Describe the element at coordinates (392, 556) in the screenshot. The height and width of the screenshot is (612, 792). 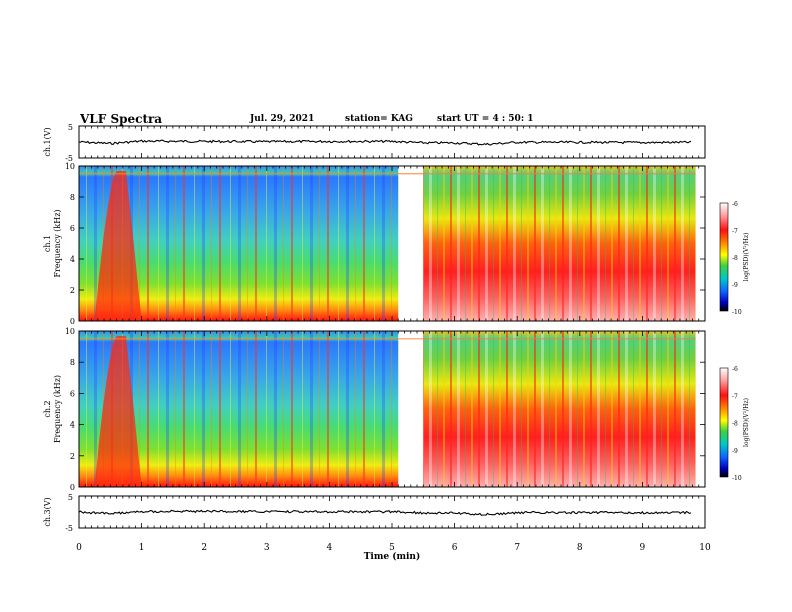
I see `time-axis-label: Time (min)` at that location.